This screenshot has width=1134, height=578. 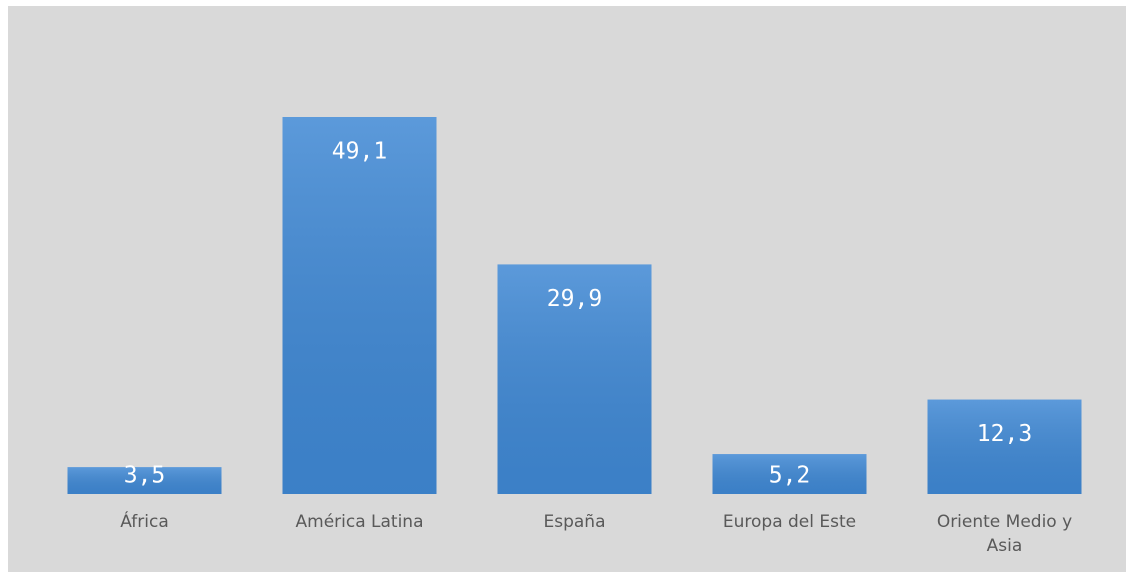 I want to click on value-label: 3,5, so click(x=145, y=476).